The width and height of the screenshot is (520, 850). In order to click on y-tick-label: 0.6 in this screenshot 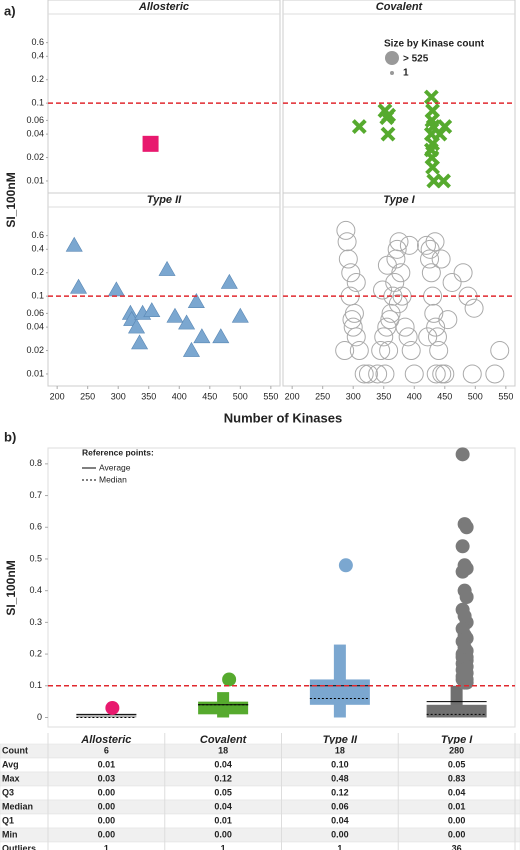, I will do `click(35, 527)`.